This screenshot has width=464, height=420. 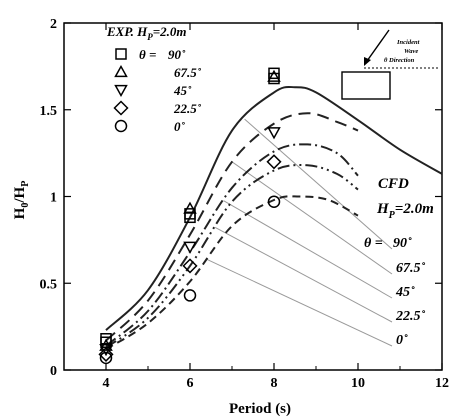 I want to click on x-tick-label-6: 6, so click(x=190, y=383).